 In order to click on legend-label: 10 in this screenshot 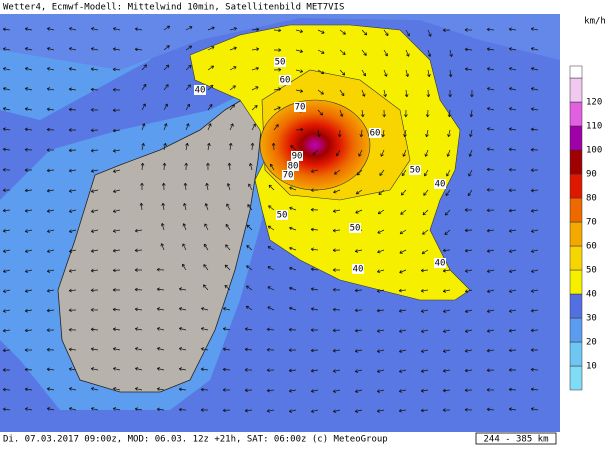, I will do `click(591, 367)`.